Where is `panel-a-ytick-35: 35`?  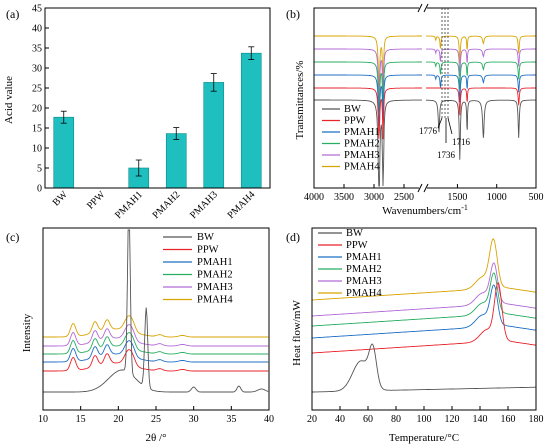 panel-a-ytick-35: 35 is located at coordinates (37, 49).